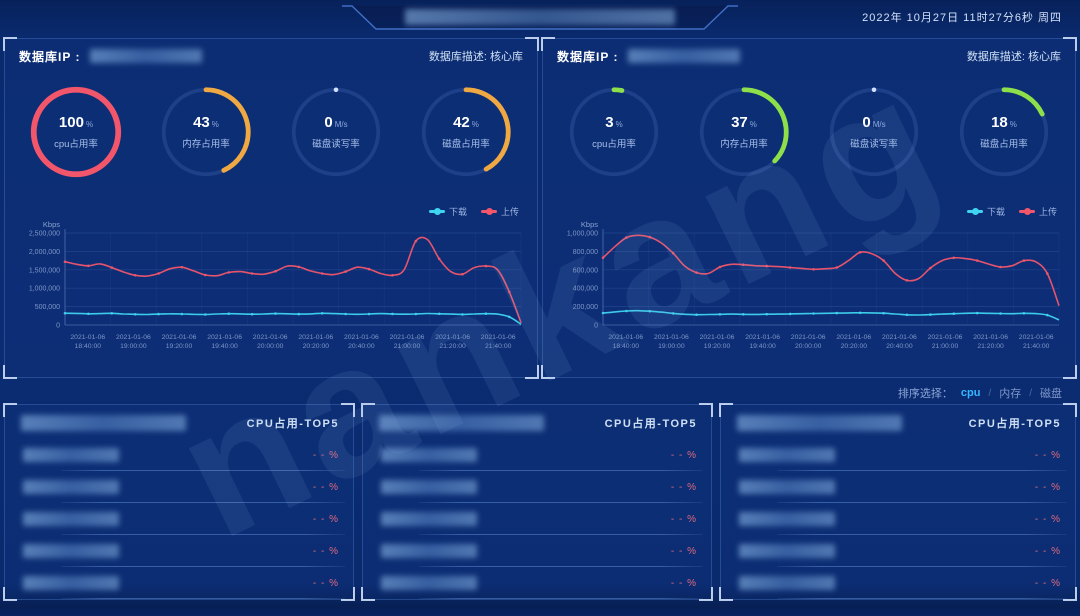  Describe the element at coordinates (457, 211) in the screenshot. I see `legend-label: 下载` at that location.